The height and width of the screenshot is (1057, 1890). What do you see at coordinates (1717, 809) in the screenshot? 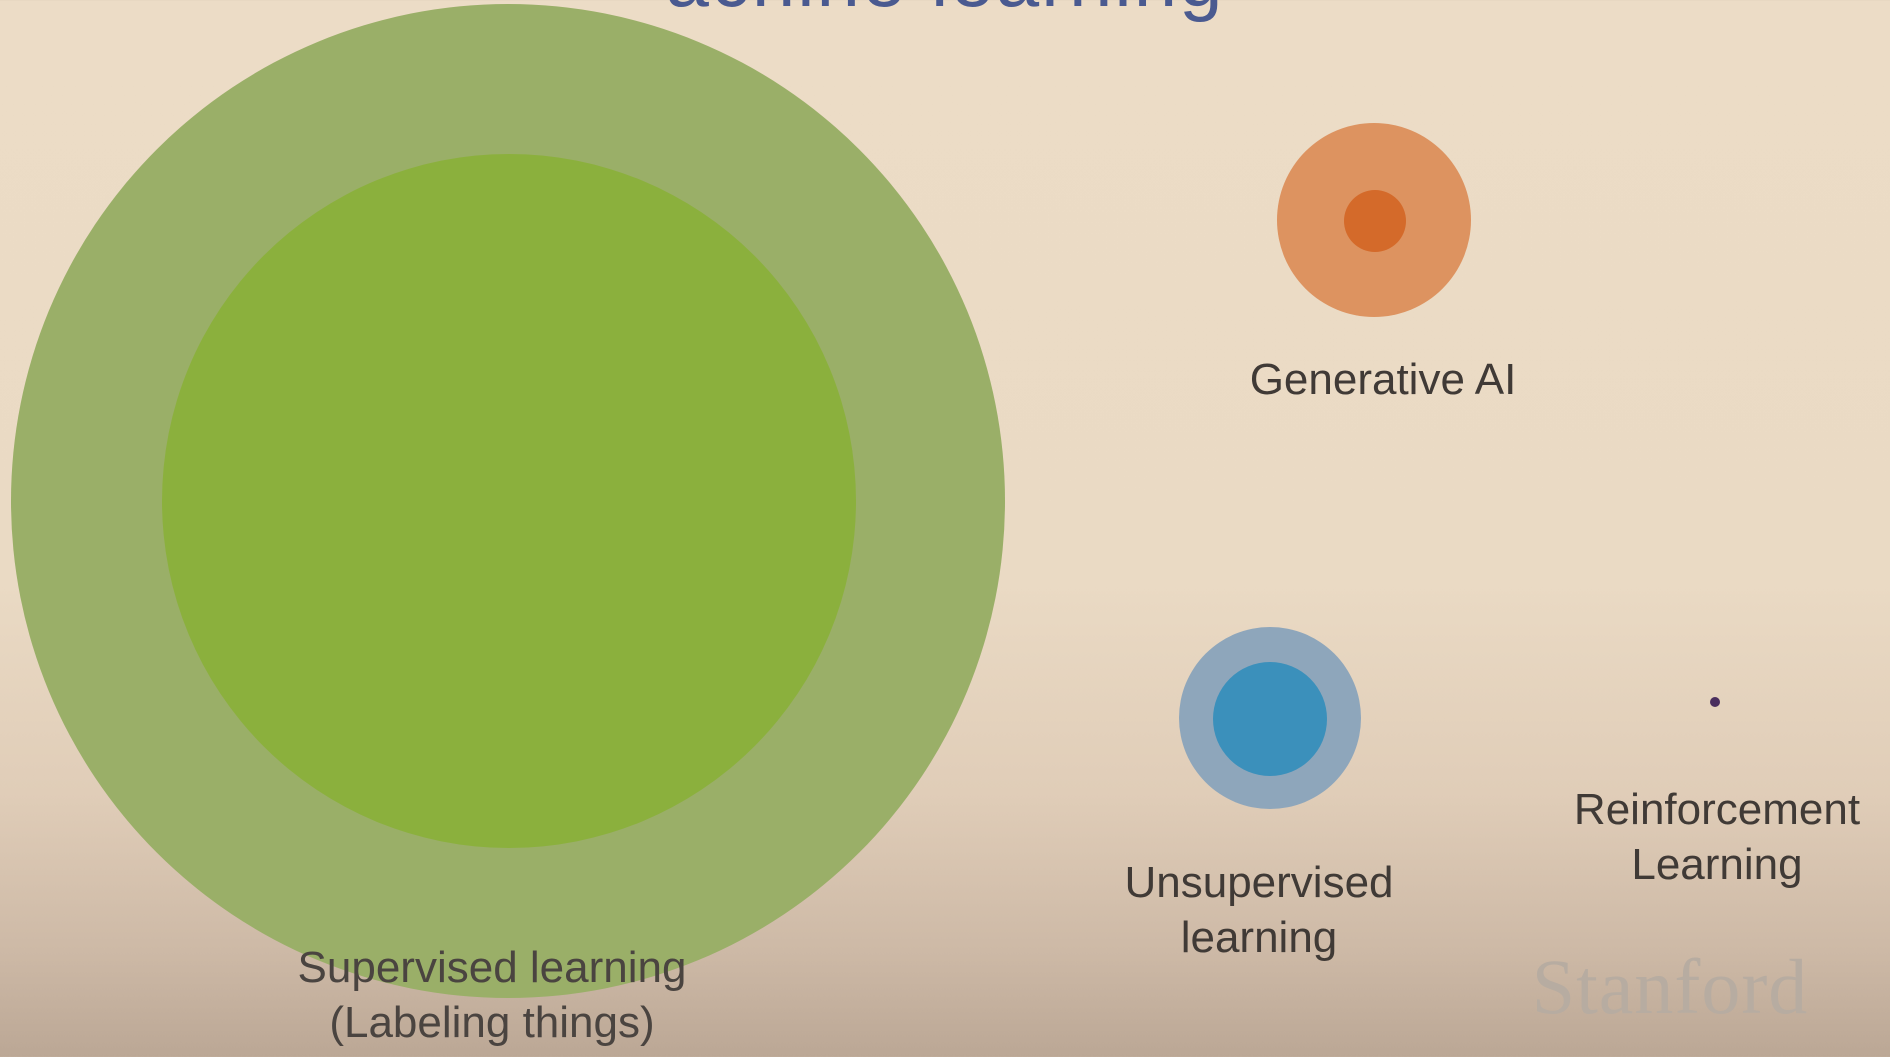
I see `reinforcement-label-line-1: Reinforcement` at bounding box center [1717, 809].